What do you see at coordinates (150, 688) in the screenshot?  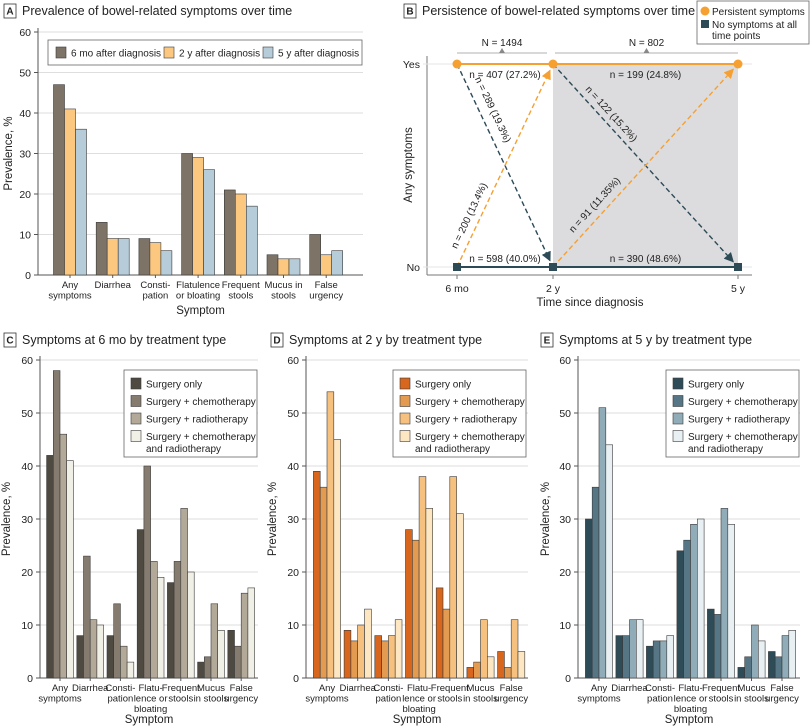 I see `x-tick-label: Flatu-` at bounding box center [150, 688].